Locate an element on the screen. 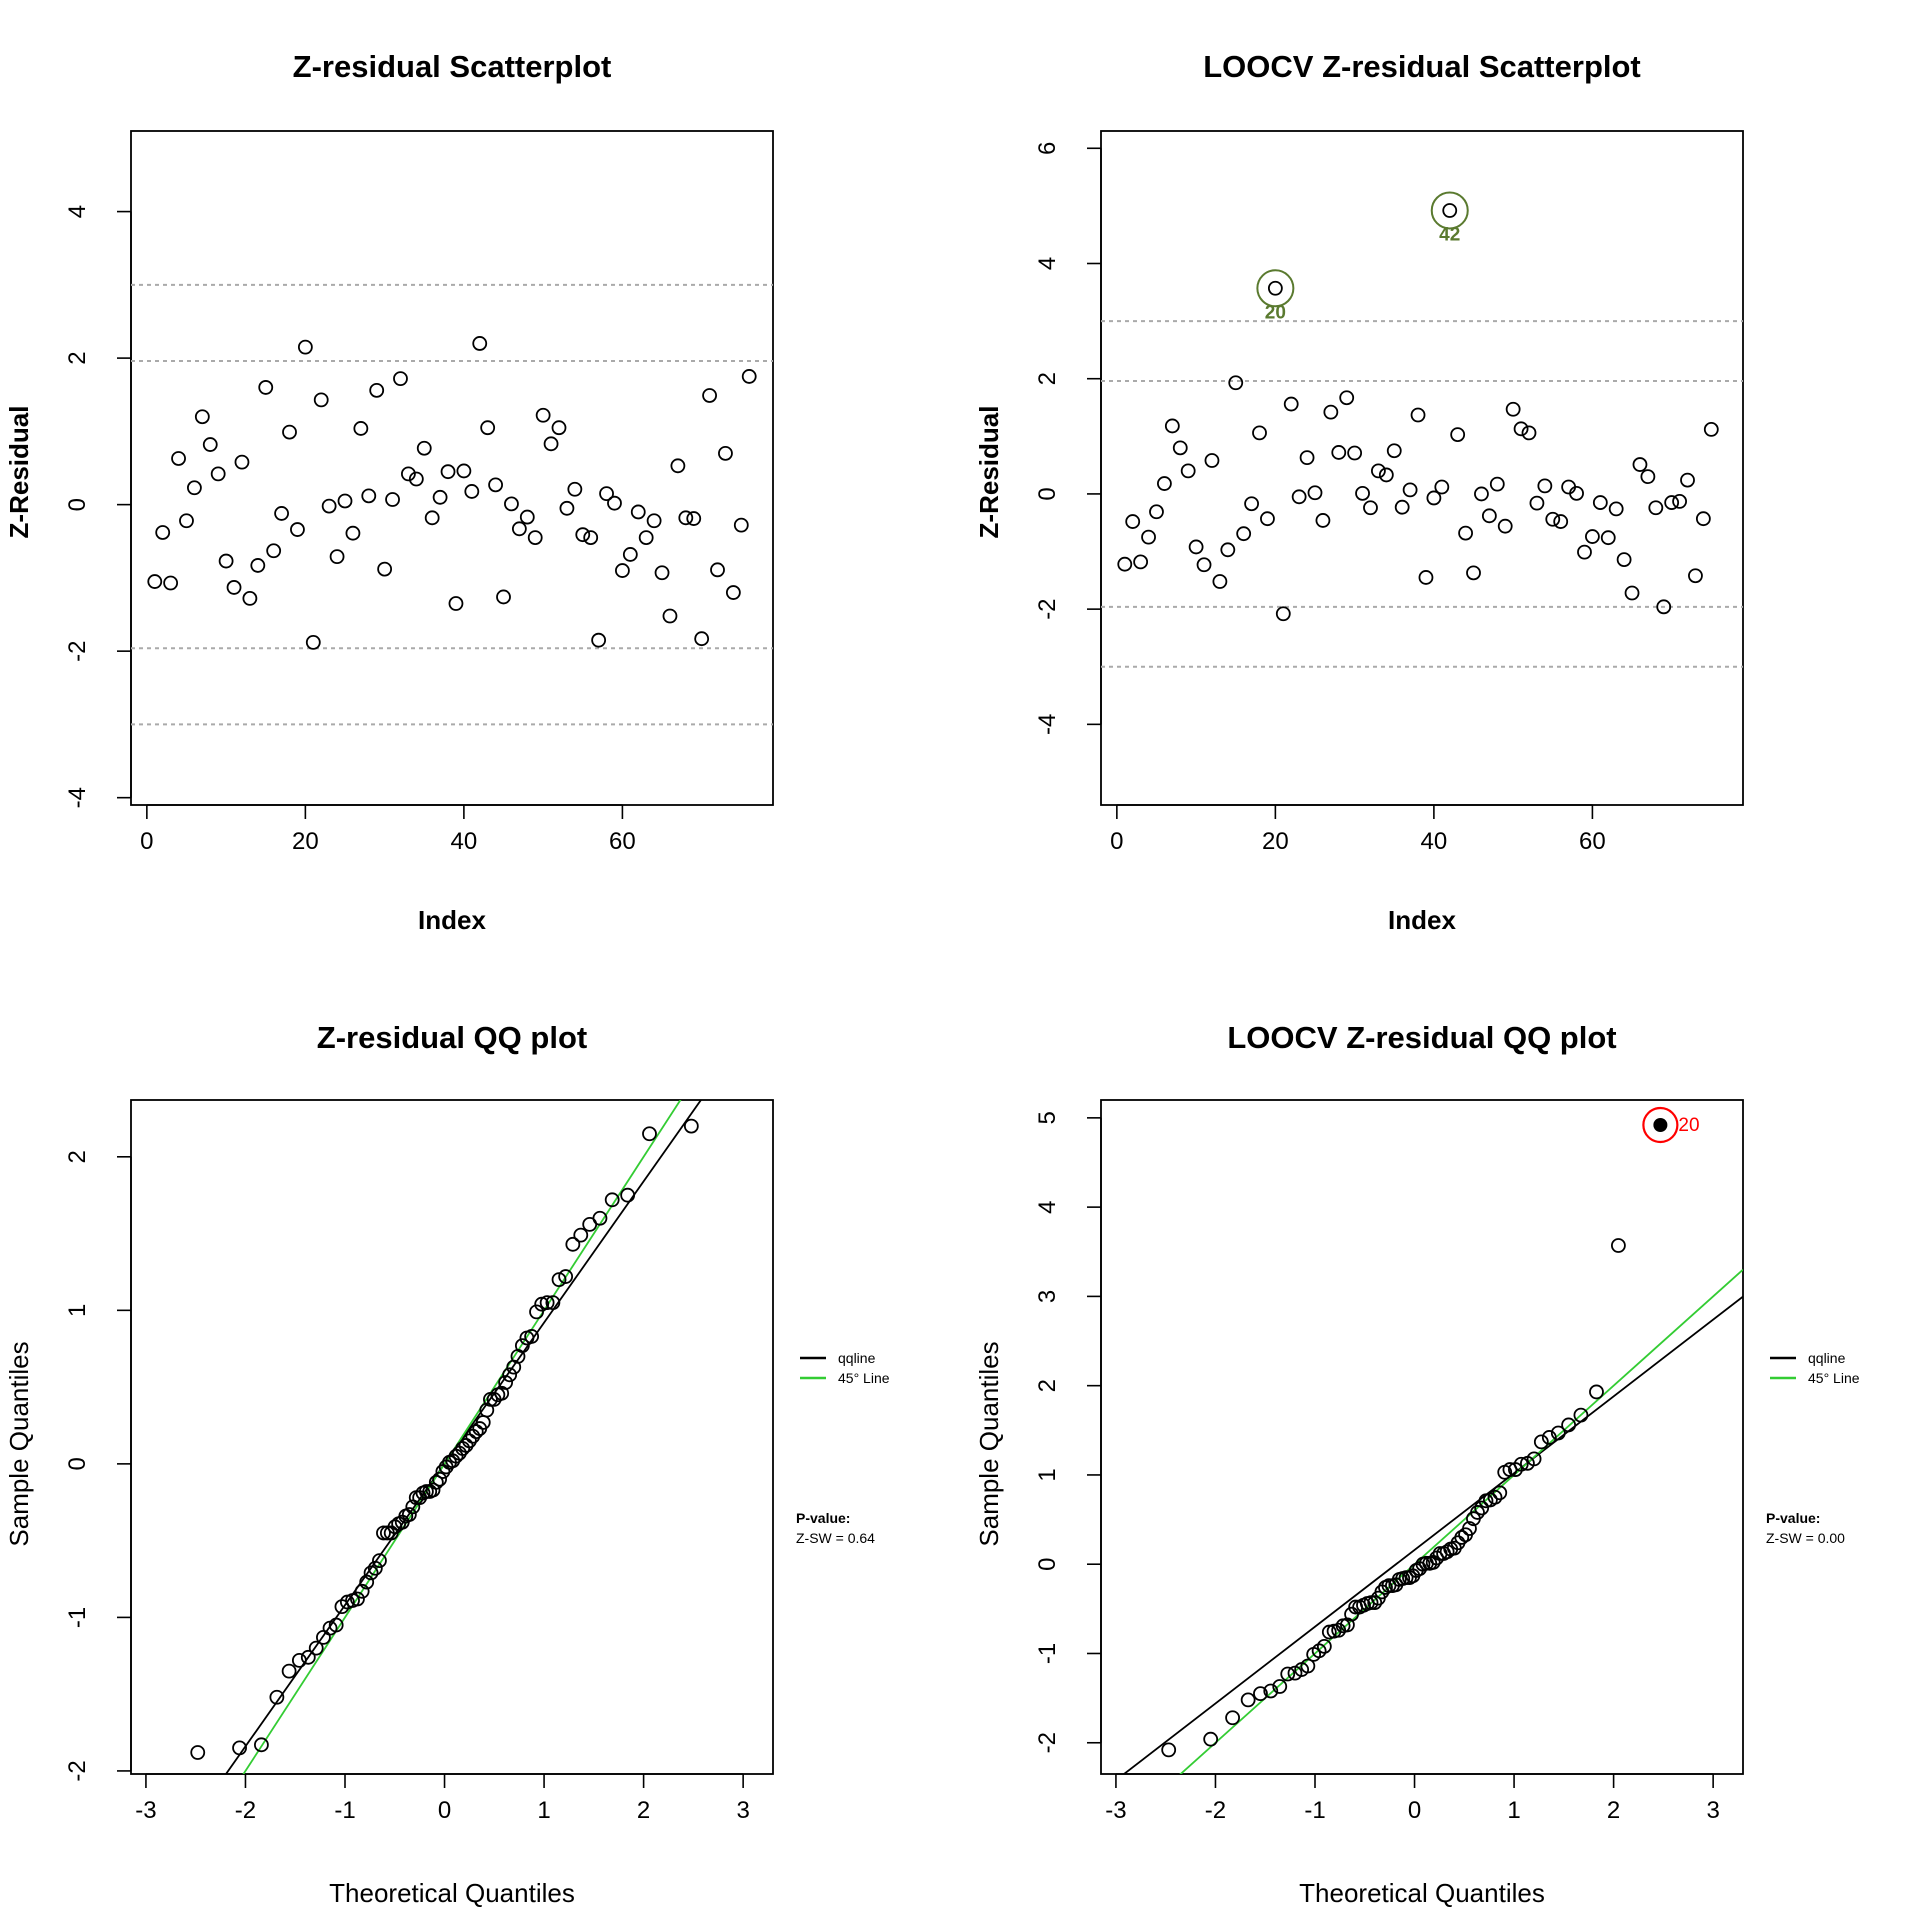 The image size is (1920, 1920). highlight-ring is located at coordinates (1449, 210).